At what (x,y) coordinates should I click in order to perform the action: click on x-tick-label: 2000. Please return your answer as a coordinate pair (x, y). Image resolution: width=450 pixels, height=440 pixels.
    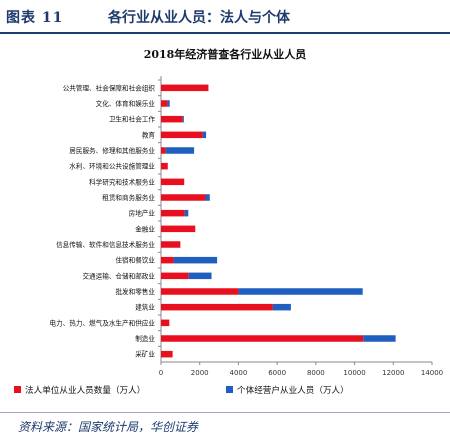
    Looking at the image, I should click on (200, 373).